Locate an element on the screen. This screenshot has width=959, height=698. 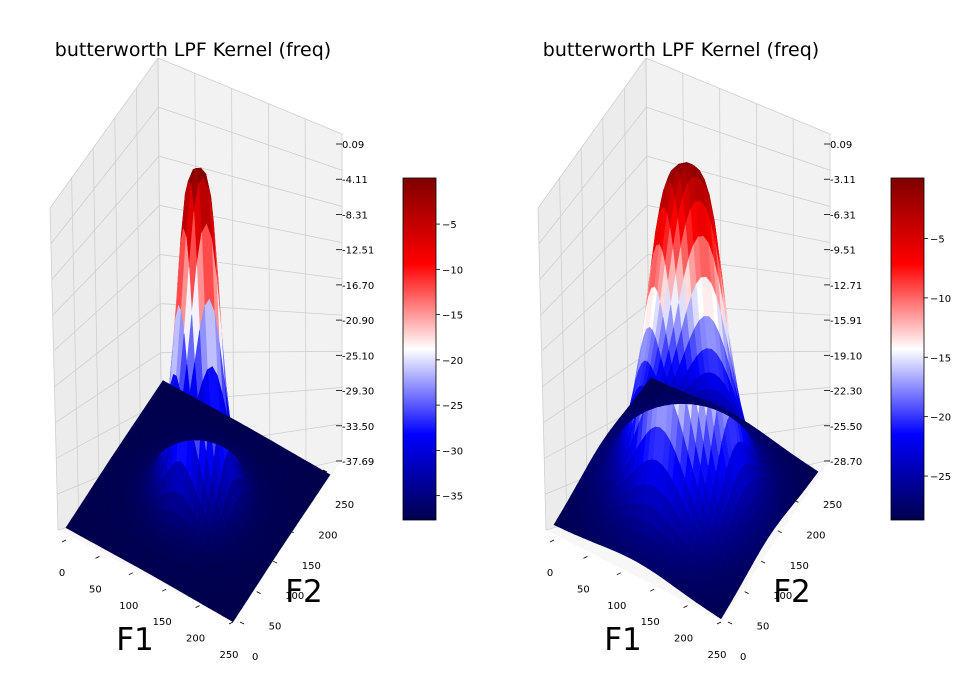
z-tick-label: -29.30 is located at coordinates (358, 392).